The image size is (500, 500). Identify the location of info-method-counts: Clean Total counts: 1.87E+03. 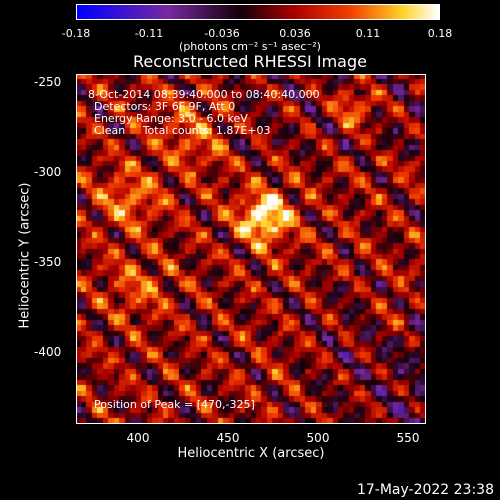
(182, 130).